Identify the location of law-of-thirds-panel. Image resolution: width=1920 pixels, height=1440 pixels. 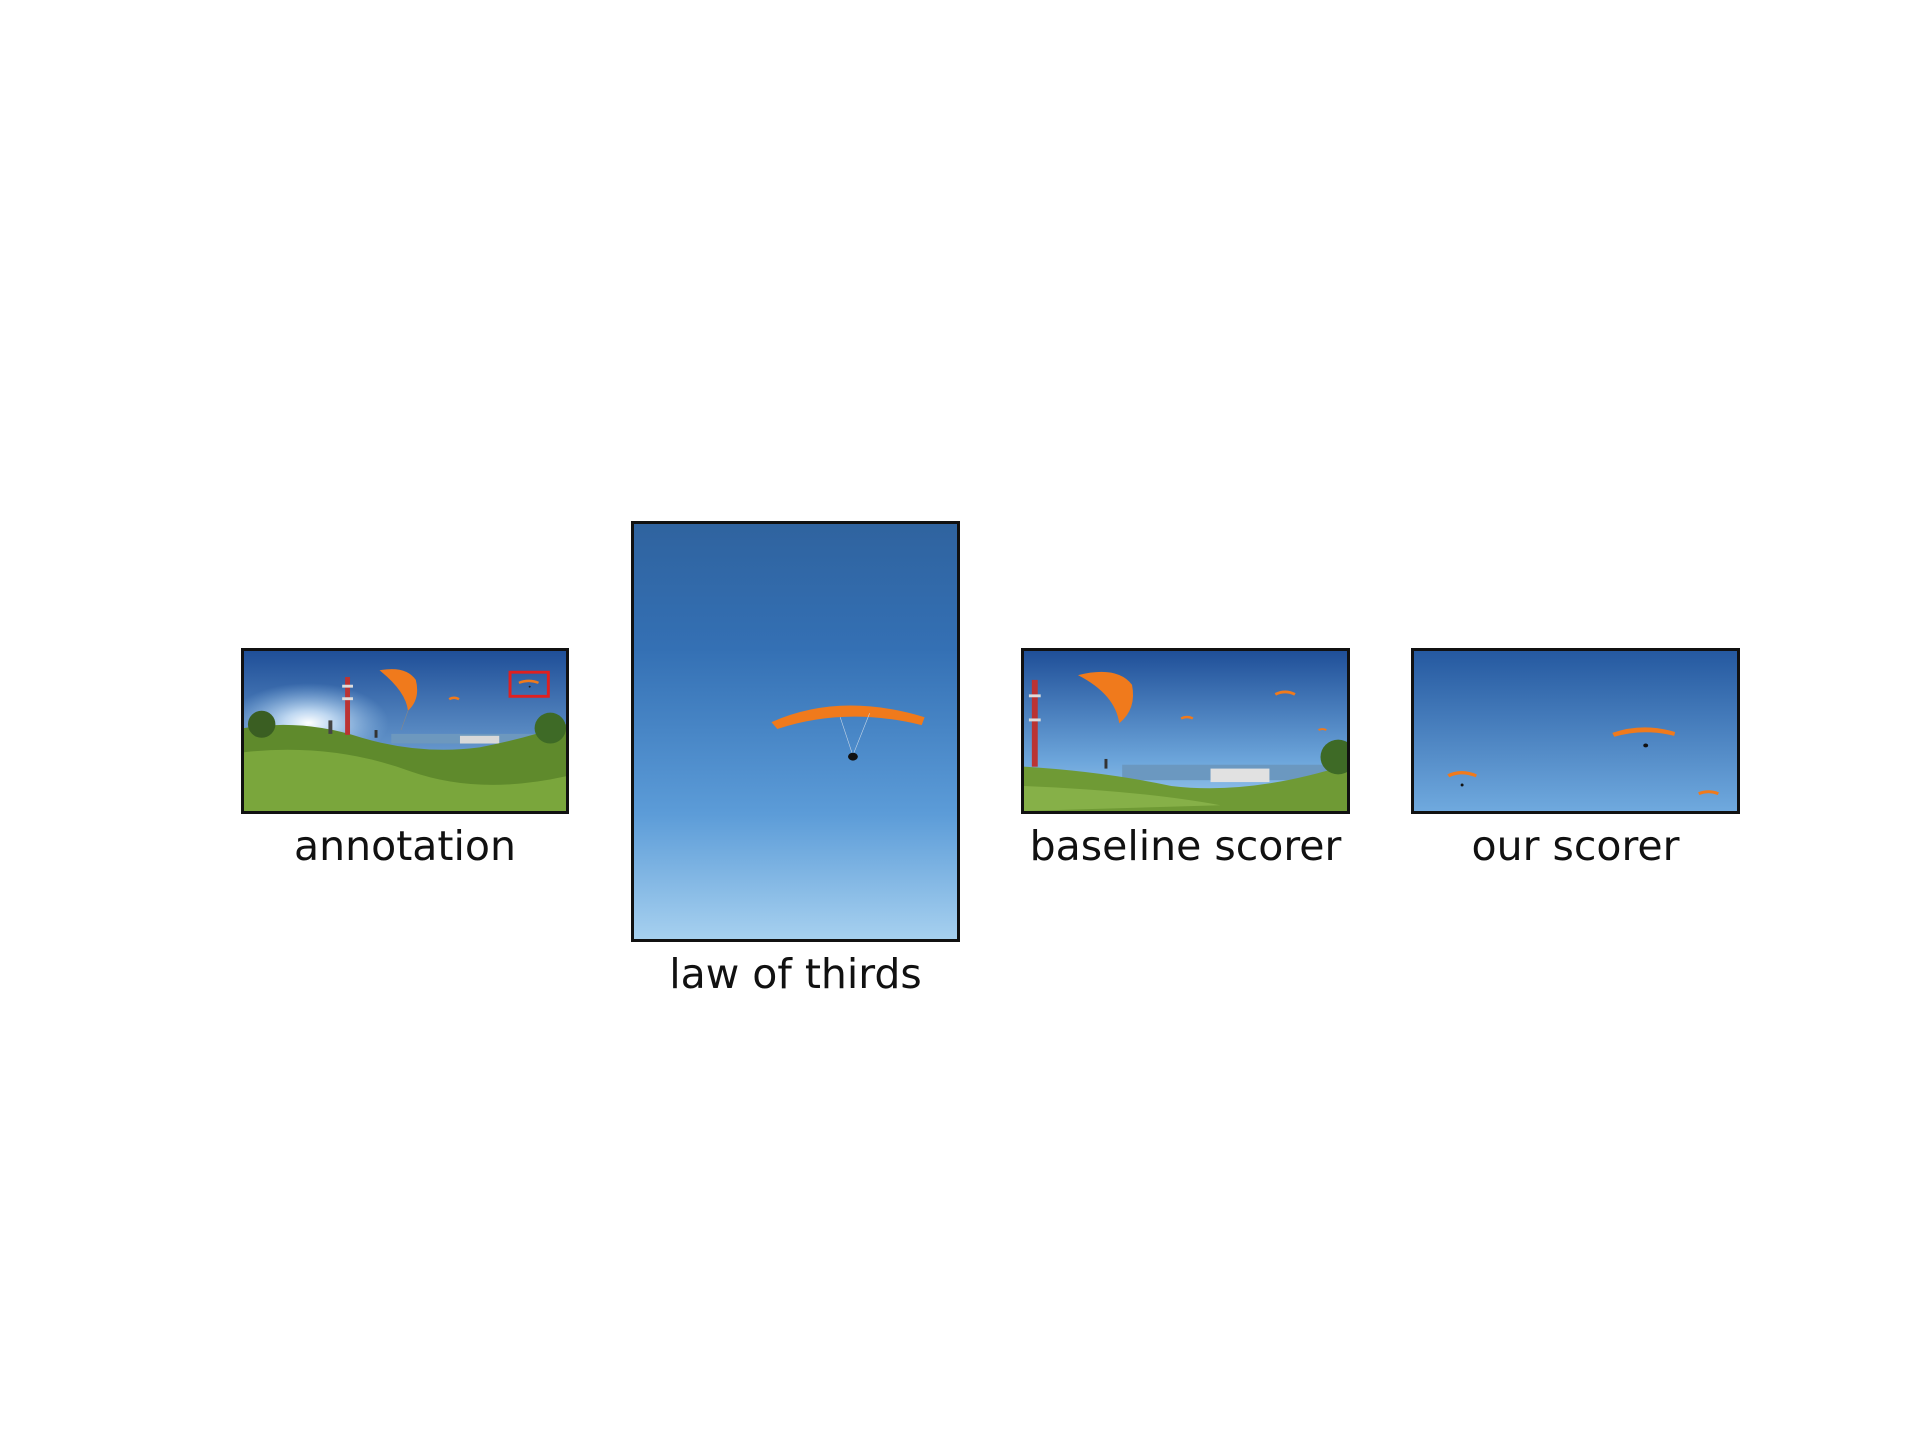
(795, 731).